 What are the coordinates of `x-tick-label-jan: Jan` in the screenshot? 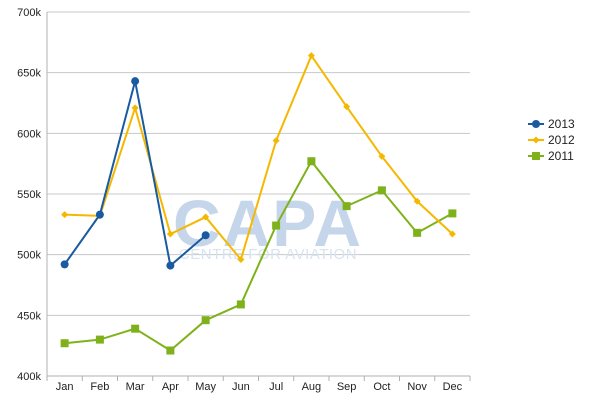 It's located at (65, 387).